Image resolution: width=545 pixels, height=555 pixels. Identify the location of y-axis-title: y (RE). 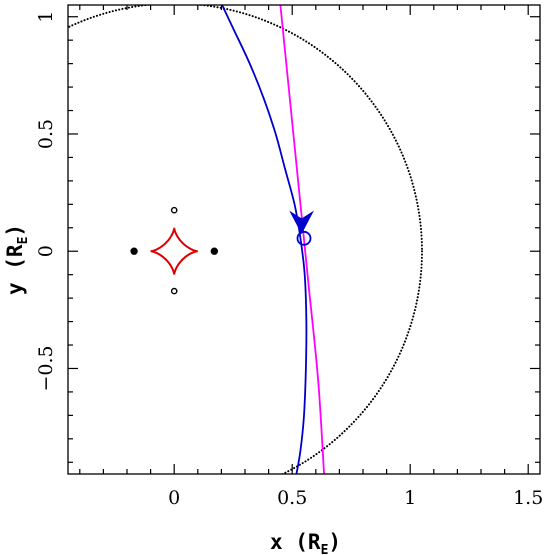
(17, 259).